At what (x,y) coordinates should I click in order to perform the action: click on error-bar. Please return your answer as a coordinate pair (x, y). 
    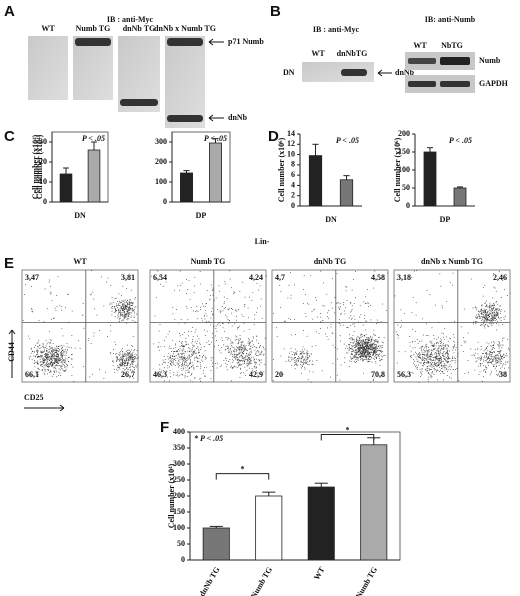
    Looking at the image, I should click on (215, 140).